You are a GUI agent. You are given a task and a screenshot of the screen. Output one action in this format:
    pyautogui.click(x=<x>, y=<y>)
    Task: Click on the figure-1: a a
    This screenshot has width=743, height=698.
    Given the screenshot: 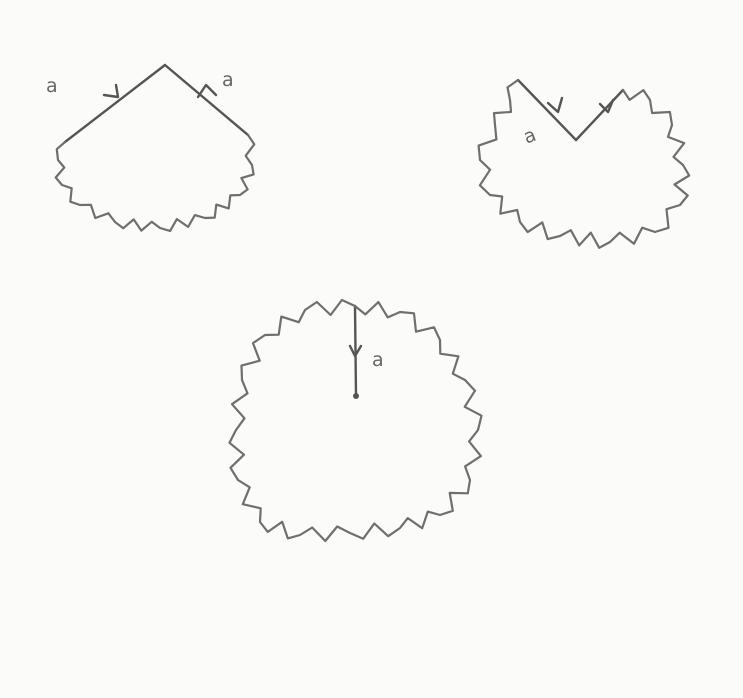 What is the action you would take?
    pyautogui.click(x=151, y=147)
    